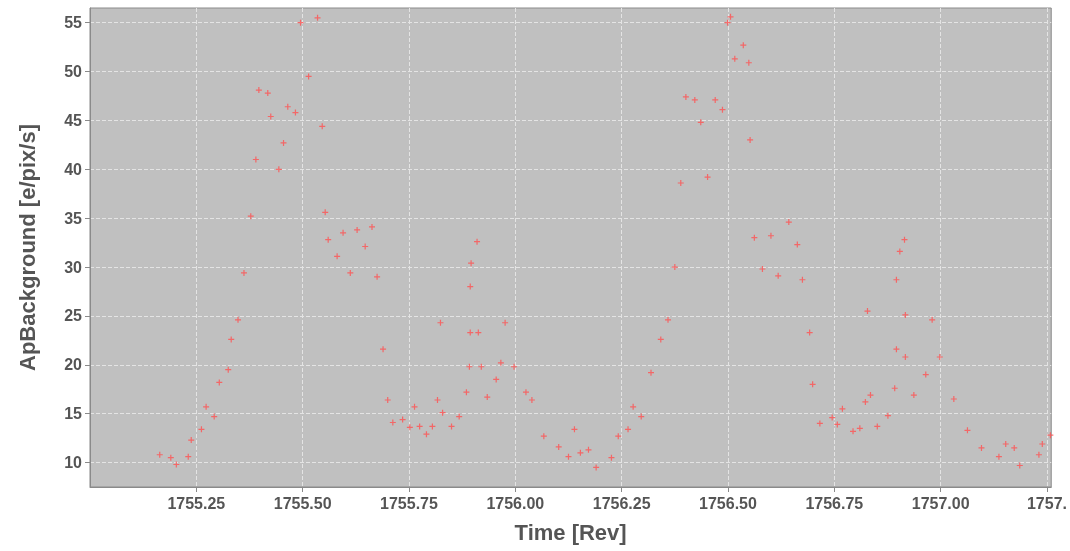 This screenshot has width=1070, height=551. I want to click on y-tick-label: 30, so click(73, 267).